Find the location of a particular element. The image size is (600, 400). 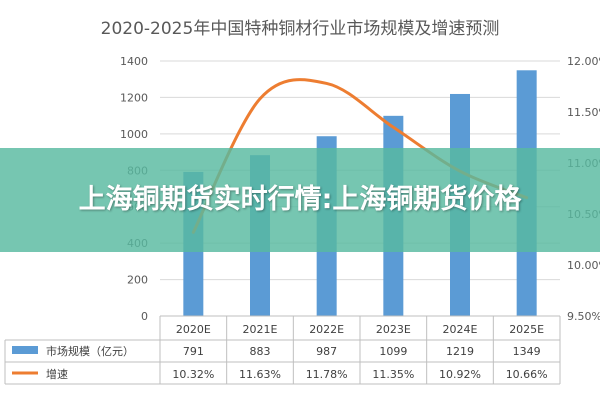

bar-value-label: 883 is located at coordinates (260, 351).